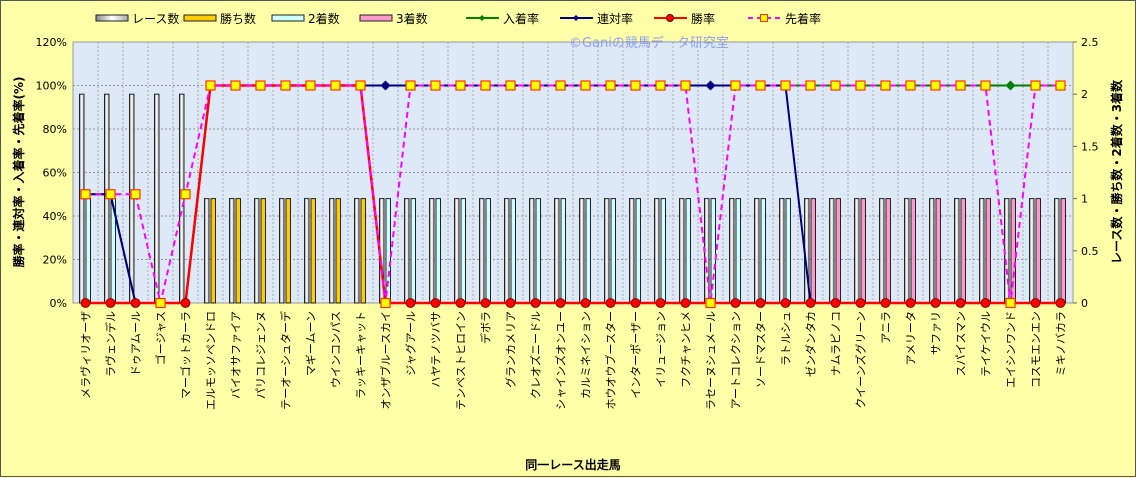  What do you see at coordinates (55, 173) in the screenshot?
I see `y-tick-left: 60%` at bounding box center [55, 173].